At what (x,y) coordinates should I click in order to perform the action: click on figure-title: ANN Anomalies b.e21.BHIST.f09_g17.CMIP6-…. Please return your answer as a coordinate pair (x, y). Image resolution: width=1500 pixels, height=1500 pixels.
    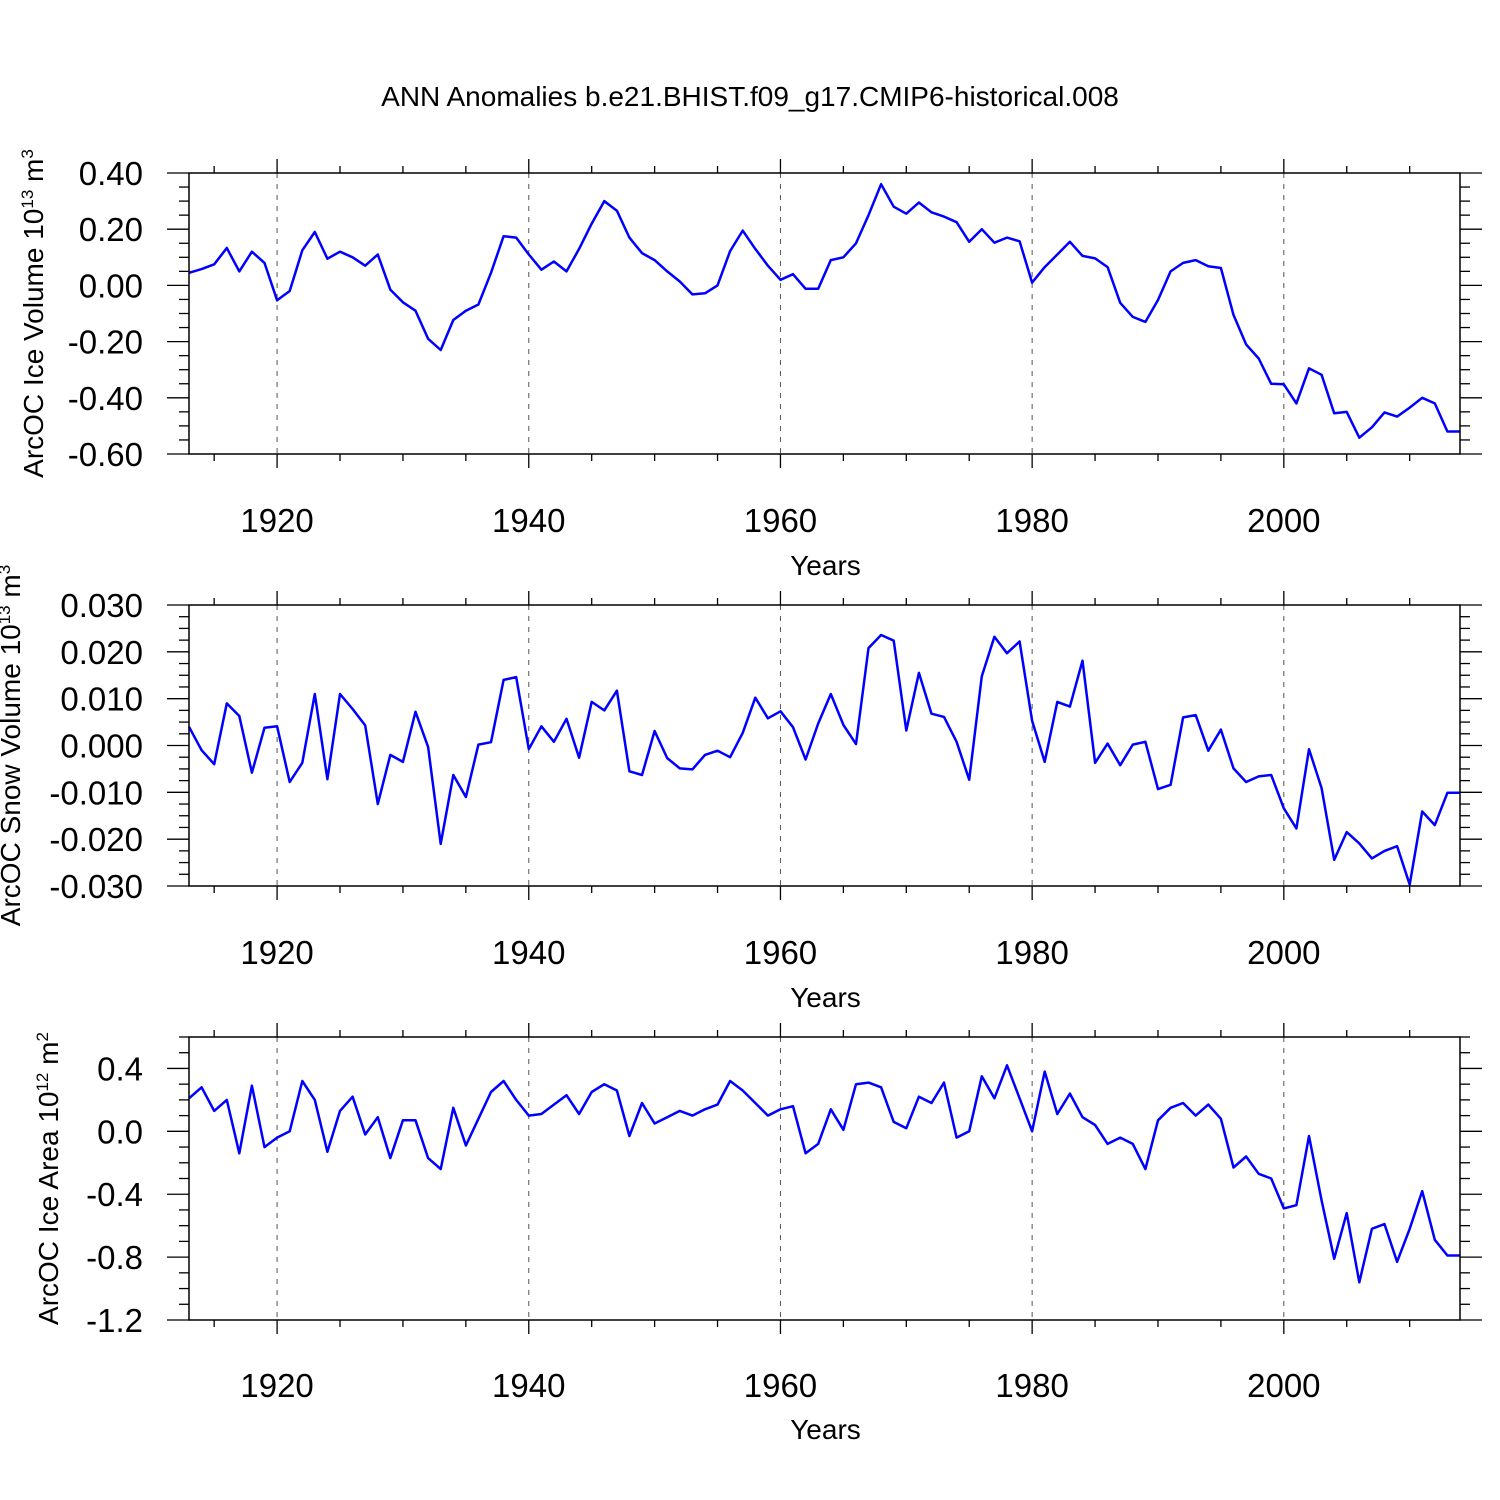
    Looking at the image, I should click on (750, 96).